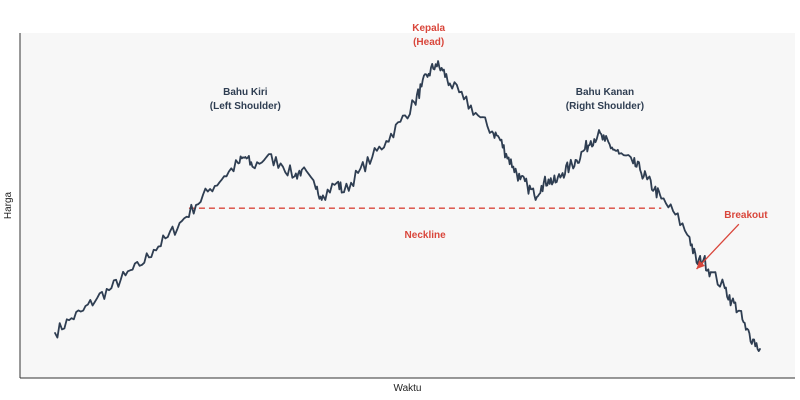 The width and height of the screenshot is (800, 400). What do you see at coordinates (245, 99) in the screenshot?
I see `left-shoulder-label: Bahu Kiri (Left Shoulder)` at bounding box center [245, 99].